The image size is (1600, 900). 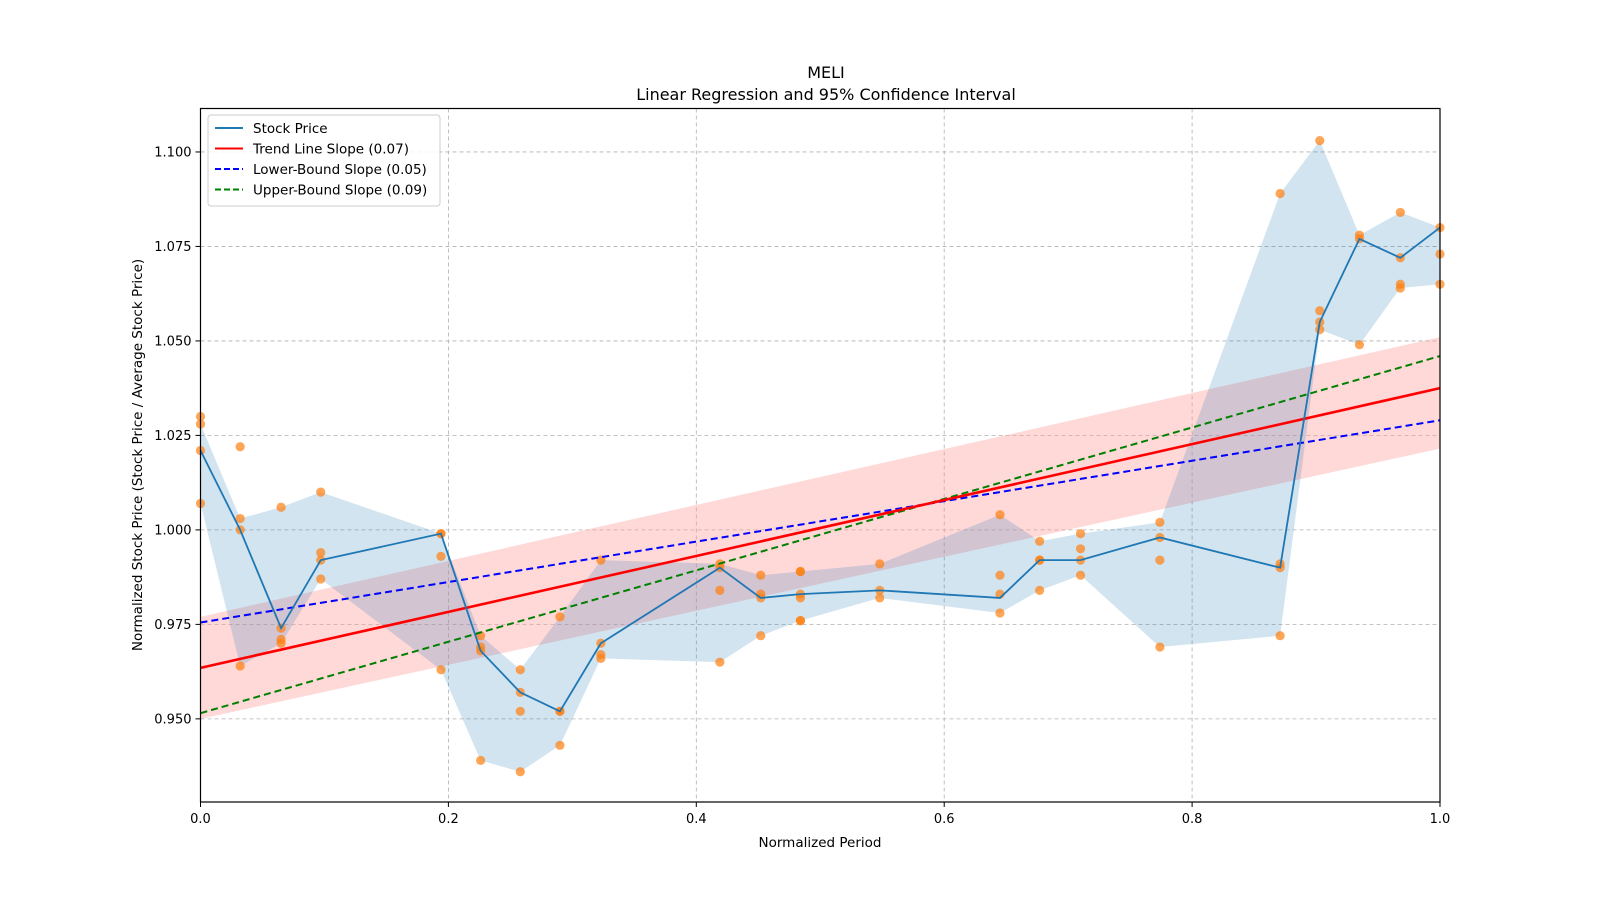 What do you see at coordinates (330, 150) in the screenshot?
I see `legend-label-trend-line: Trend Line Slope (0.07)` at bounding box center [330, 150].